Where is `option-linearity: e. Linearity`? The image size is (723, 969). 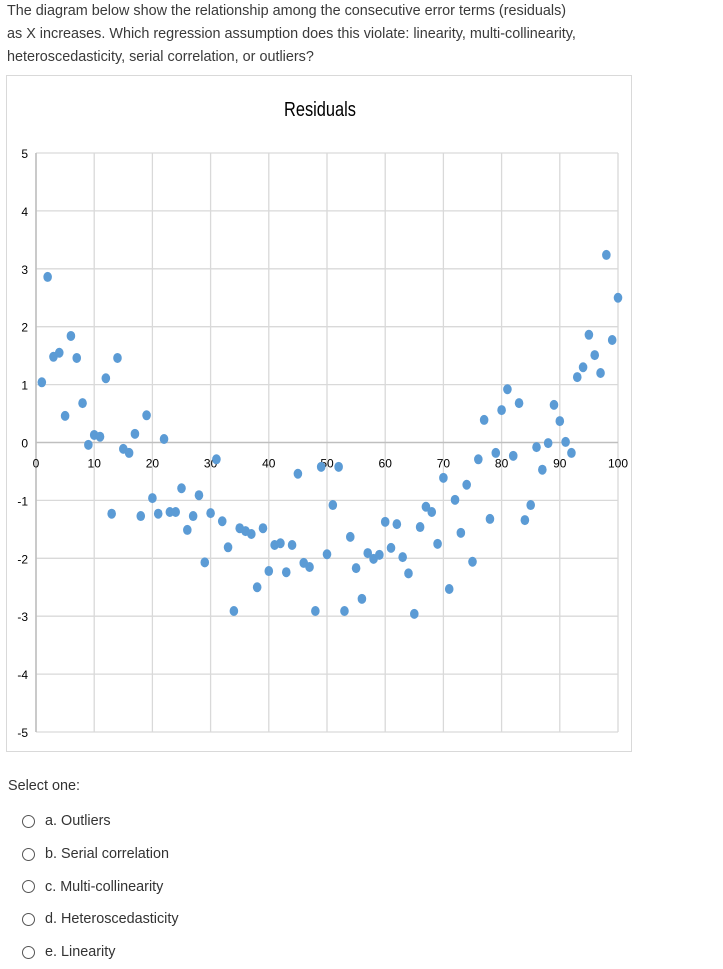 option-linearity: e. Linearity is located at coordinates (100, 952).